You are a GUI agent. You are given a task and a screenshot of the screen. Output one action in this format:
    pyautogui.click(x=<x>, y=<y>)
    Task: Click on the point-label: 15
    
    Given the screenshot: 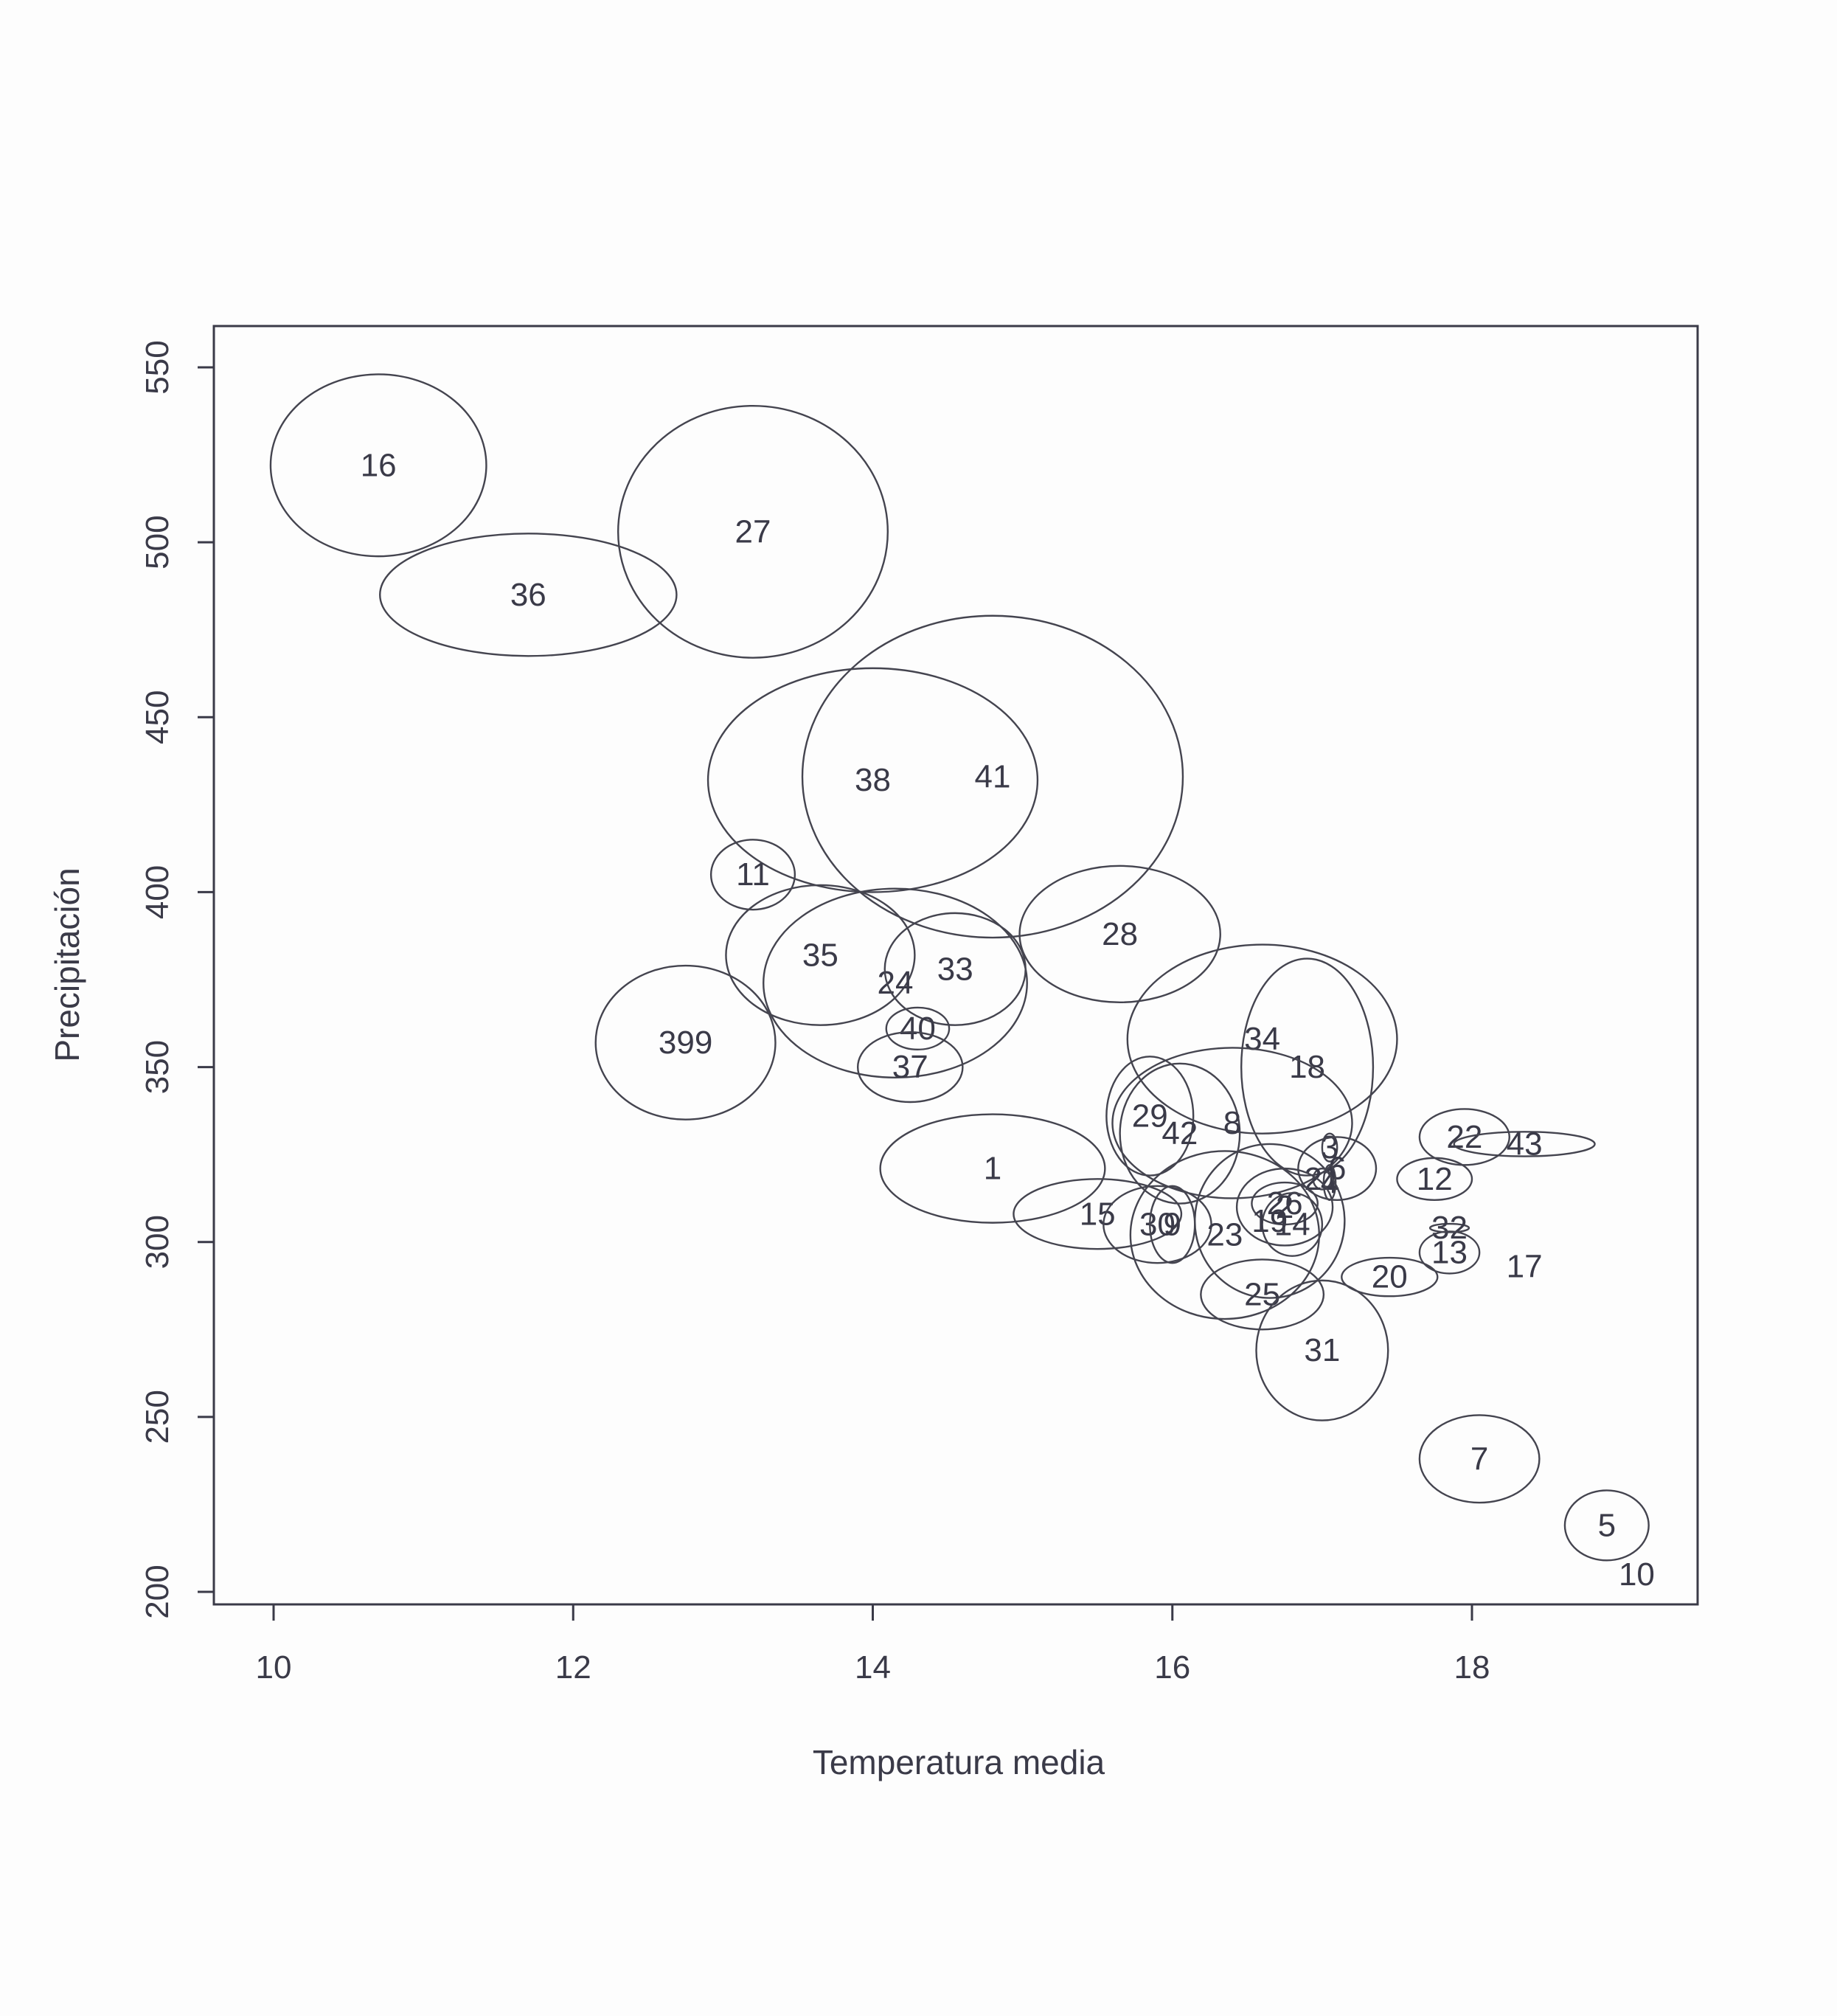 What is the action you would take?
    pyautogui.click(x=1098, y=1214)
    